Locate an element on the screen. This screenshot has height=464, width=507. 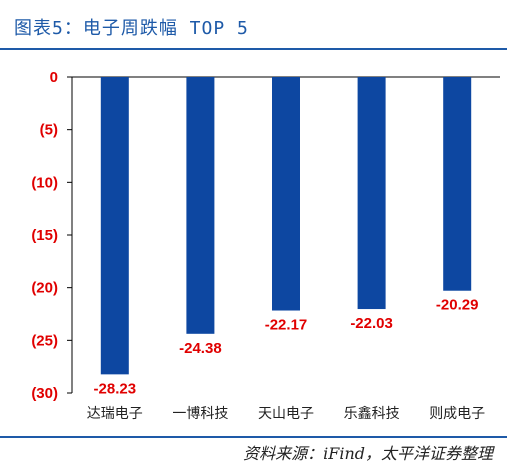
y-tick-label: (5) is located at coordinates (49, 130).